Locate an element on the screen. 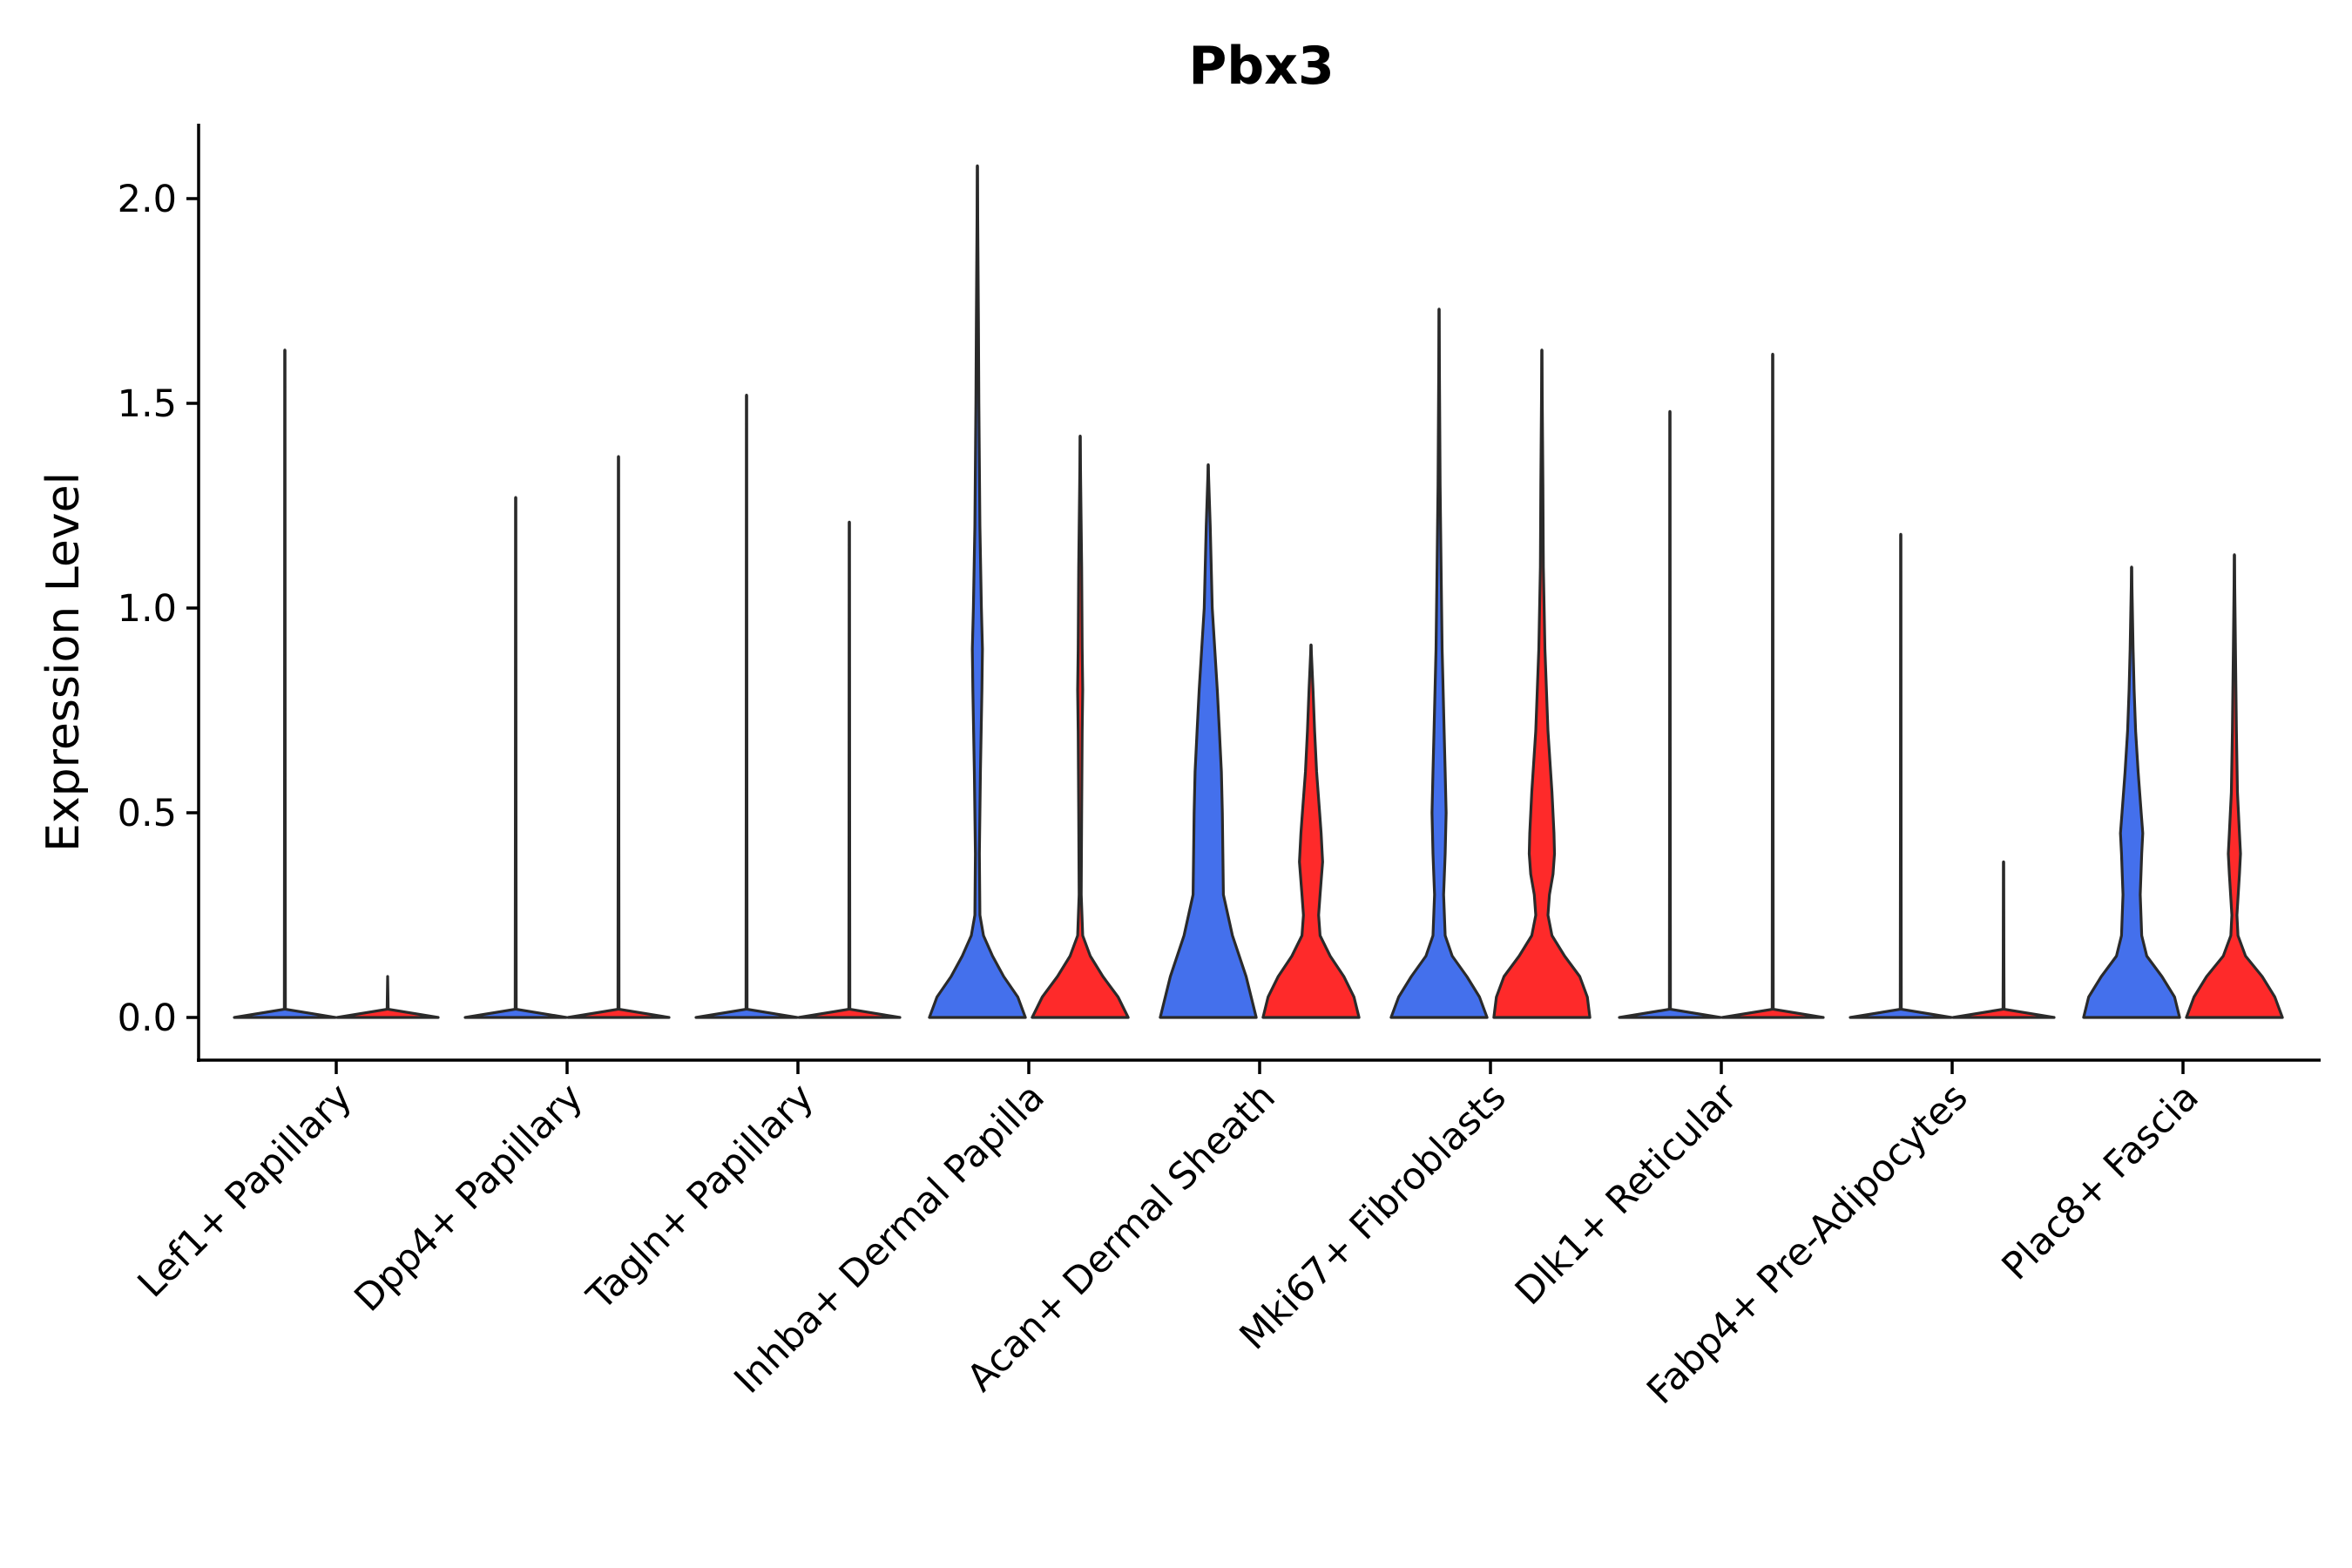  x-tick-label: Plac8+ Fascia is located at coordinates (2101, 1182).